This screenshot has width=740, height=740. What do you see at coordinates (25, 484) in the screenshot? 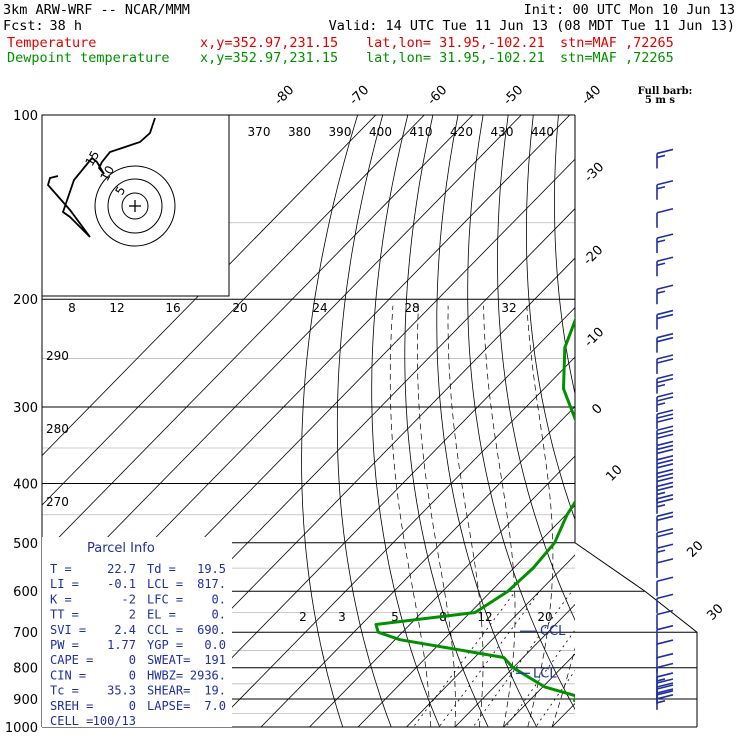
I see `pressure-tick-label: 400` at bounding box center [25, 484].